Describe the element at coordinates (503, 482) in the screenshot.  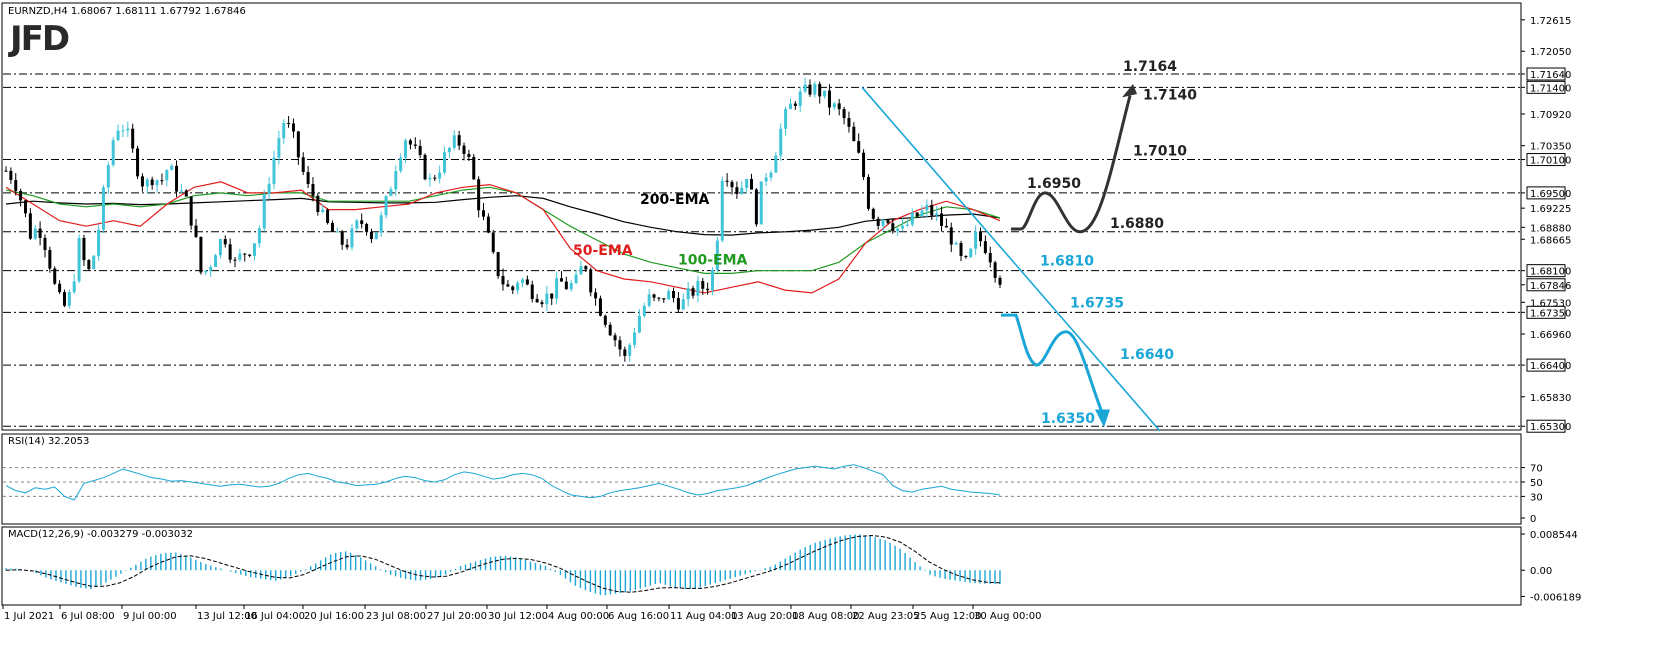
I see `rsi-polyline` at that location.